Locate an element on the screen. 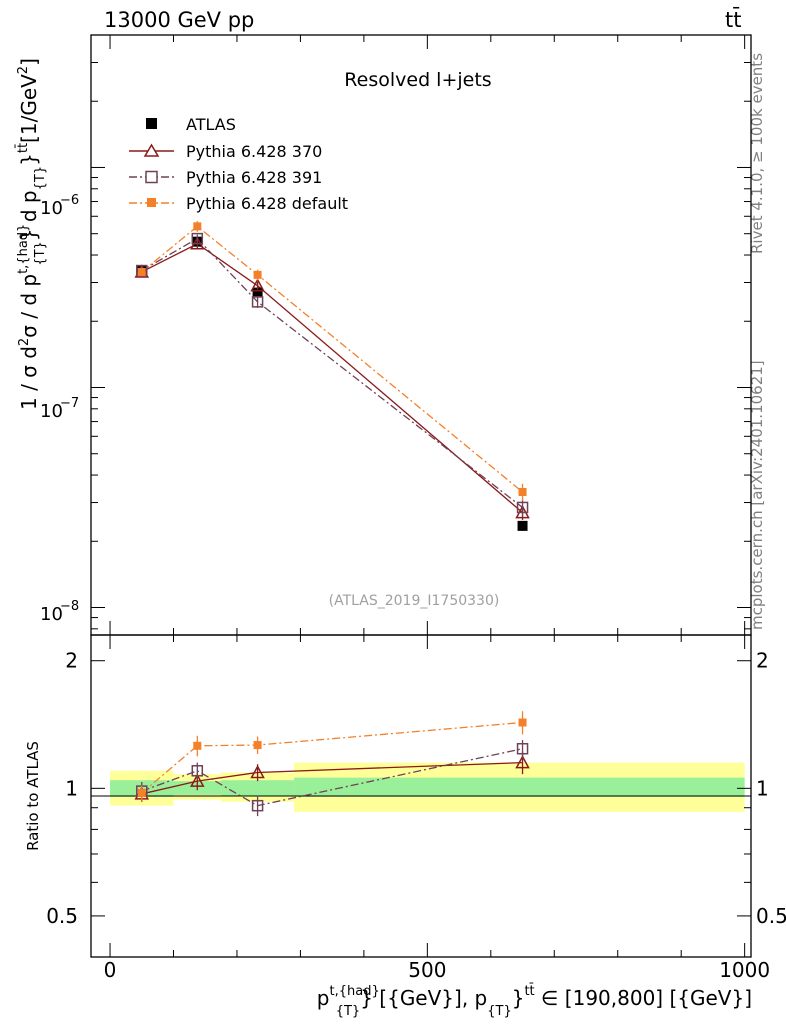 Image resolution: width=786 pixels, height=1024 pixels. ratio-x-tick-labels: 0 500 1000 is located at coordinates (437, 970).